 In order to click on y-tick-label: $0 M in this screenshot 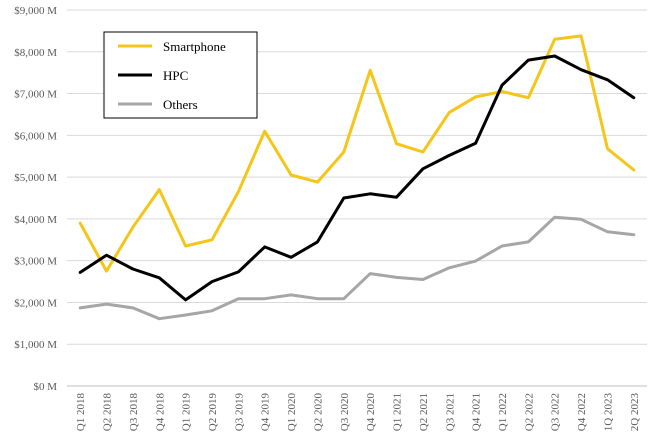, I will do `click(45, 387)`.